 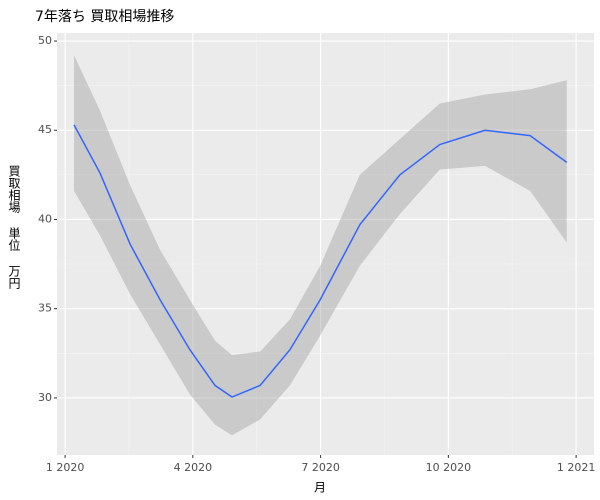 What do you see at coordinates (104, 17) in the screenshot?
I see `chart-title: 7年落ち 買取相場推移` at bounding box center [104, 17].